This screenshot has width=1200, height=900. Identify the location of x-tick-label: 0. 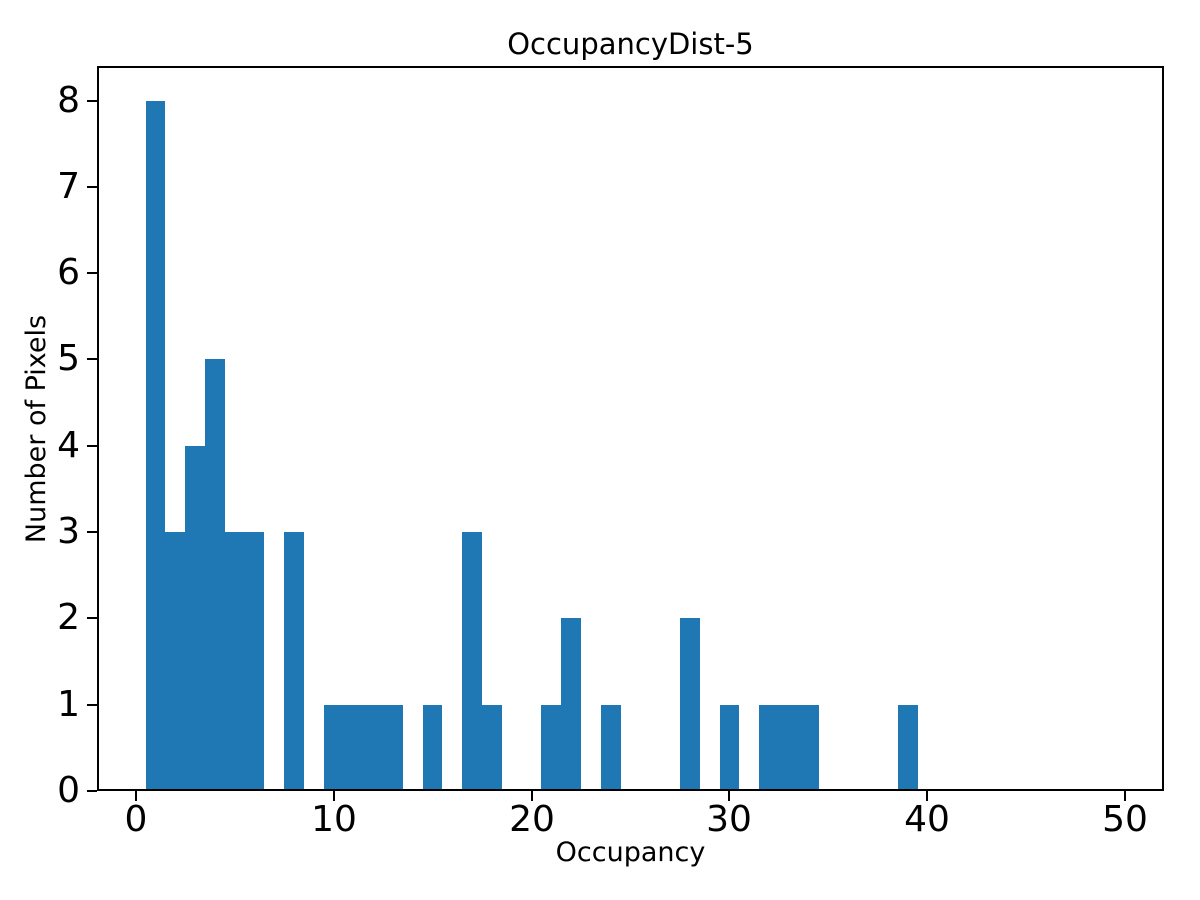
(136, 819).